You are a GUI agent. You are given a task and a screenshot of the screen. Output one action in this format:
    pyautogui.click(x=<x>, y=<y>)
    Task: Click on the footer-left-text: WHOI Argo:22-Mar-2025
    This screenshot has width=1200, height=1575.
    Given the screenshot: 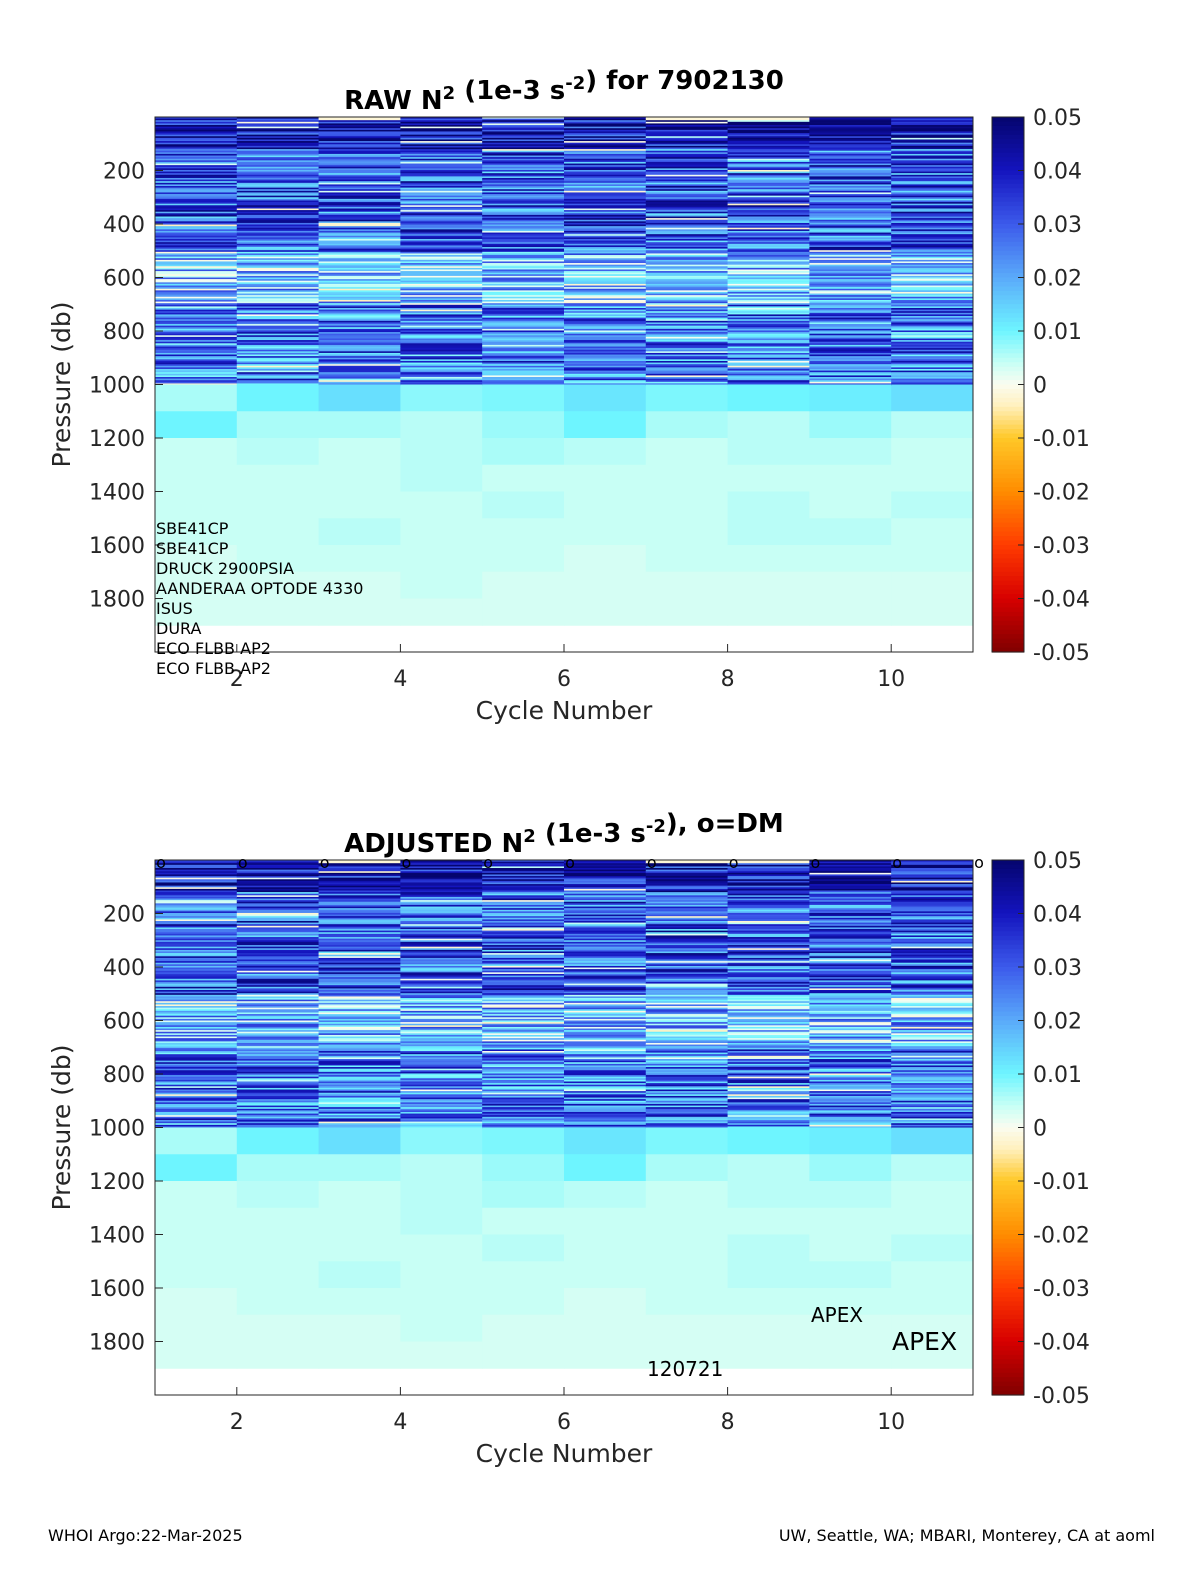 What is the action you would take?
    pyautogui.click(x=145, y=1535)
    